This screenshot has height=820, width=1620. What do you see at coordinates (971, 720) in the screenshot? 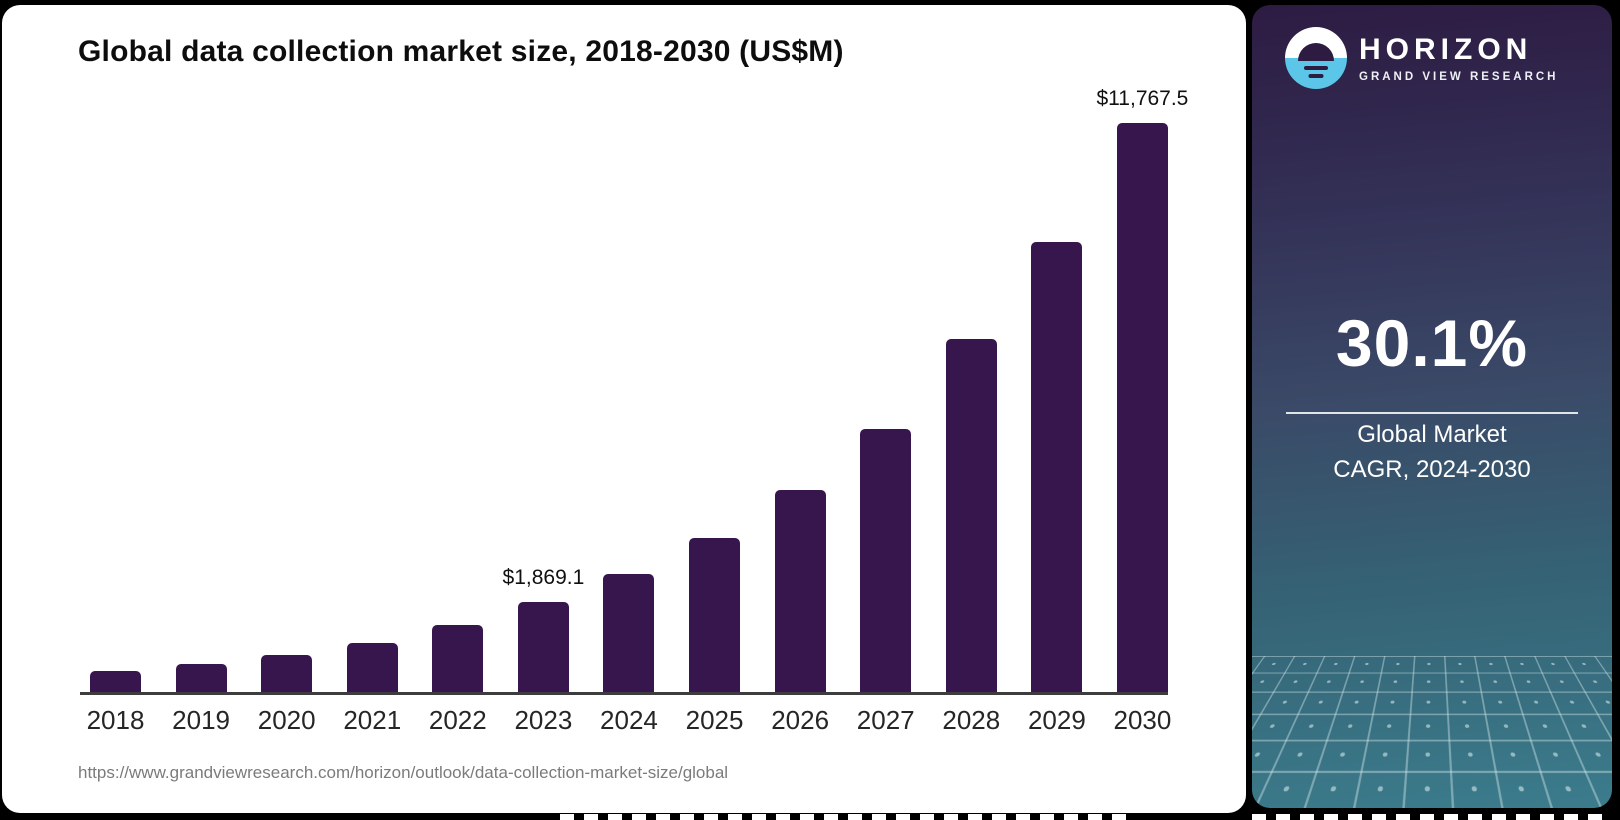
I see `x-tick-2028: 2028` at bounding box center [971, 720].